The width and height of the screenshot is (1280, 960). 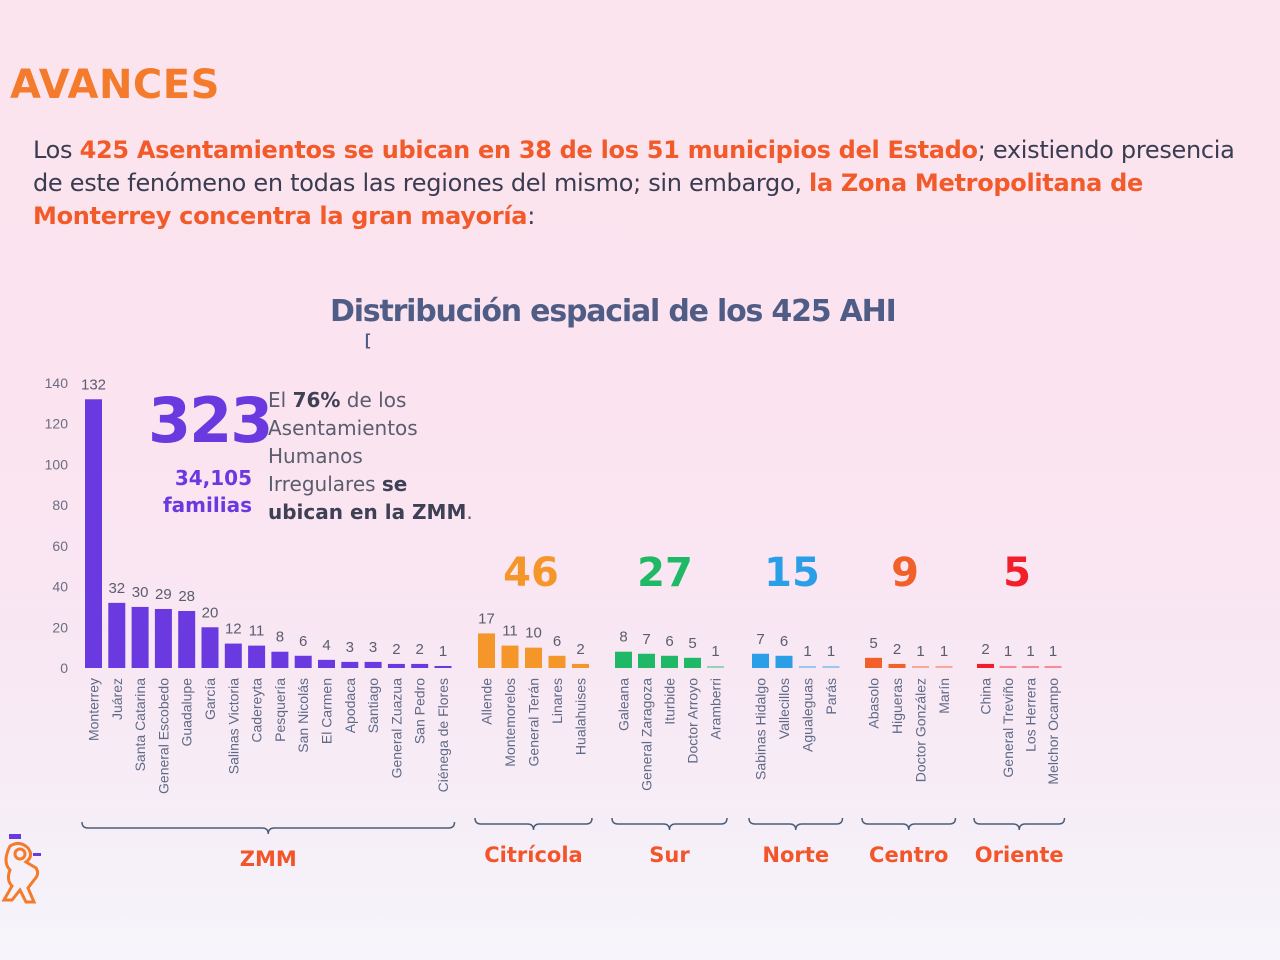 What do you see at coordinates (64, 668) in the screenshot?
I see `y-tick-label: 0` at bounding box center [64, 668].